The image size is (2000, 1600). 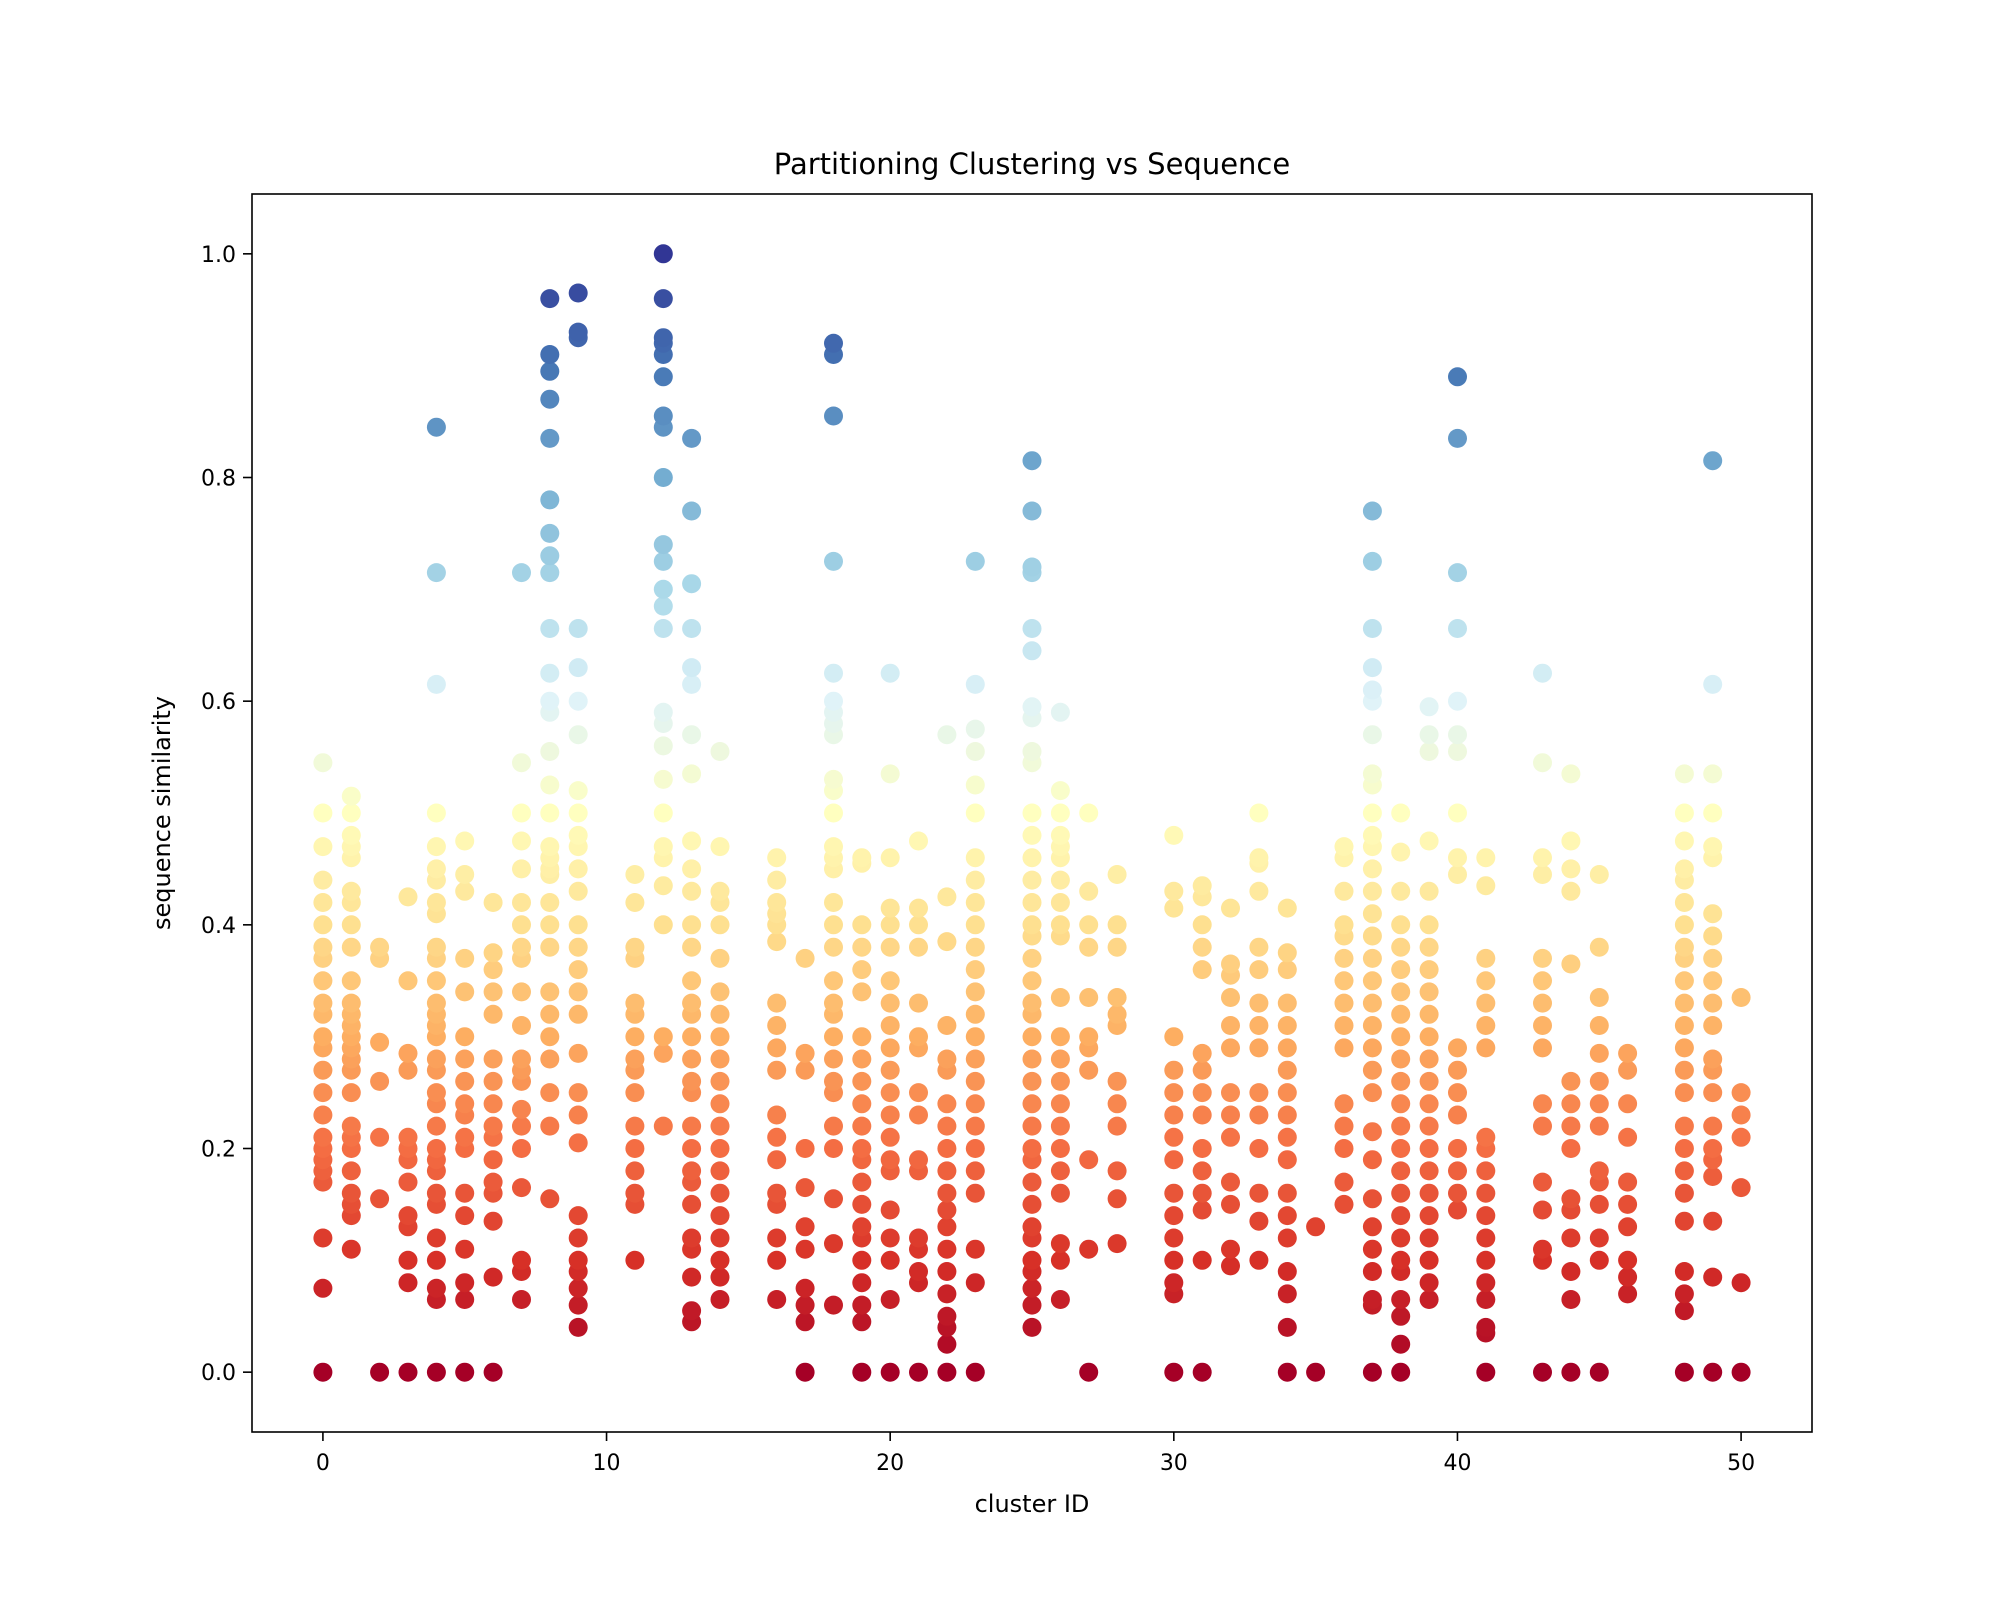 What do you see at coordinates (218, 478) in the screenshot?
I see `y-tick-label: 0.8` at bounding box center [218, 478].